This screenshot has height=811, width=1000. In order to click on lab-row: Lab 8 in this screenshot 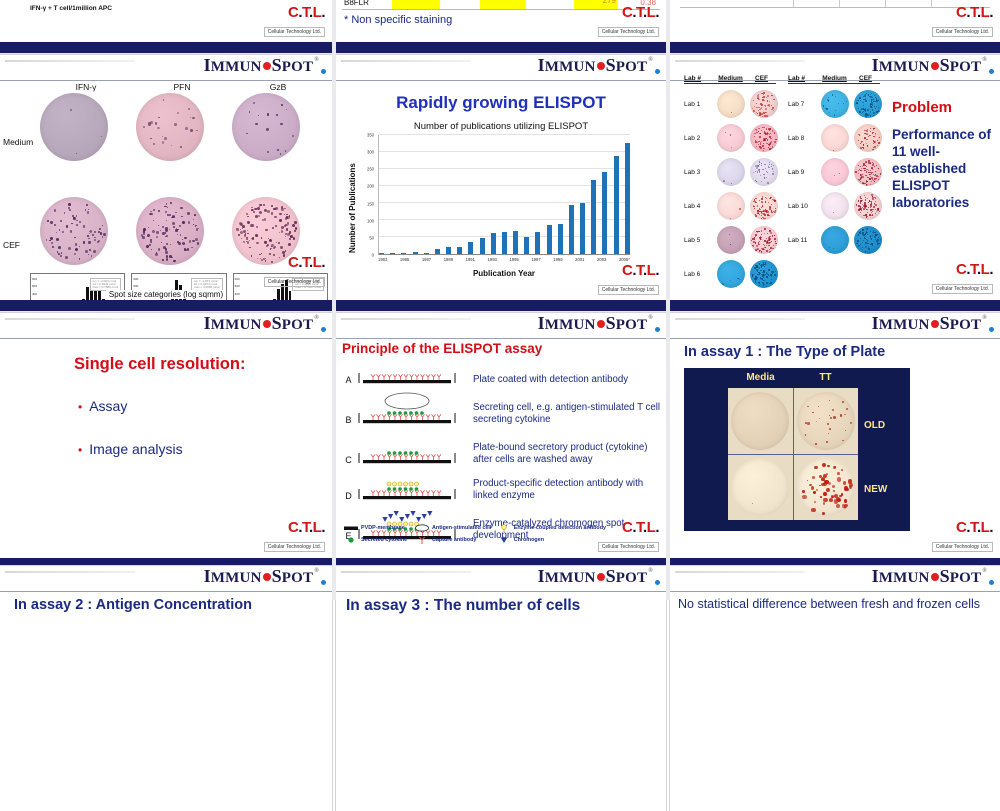, I will do `click(836, 138)`.